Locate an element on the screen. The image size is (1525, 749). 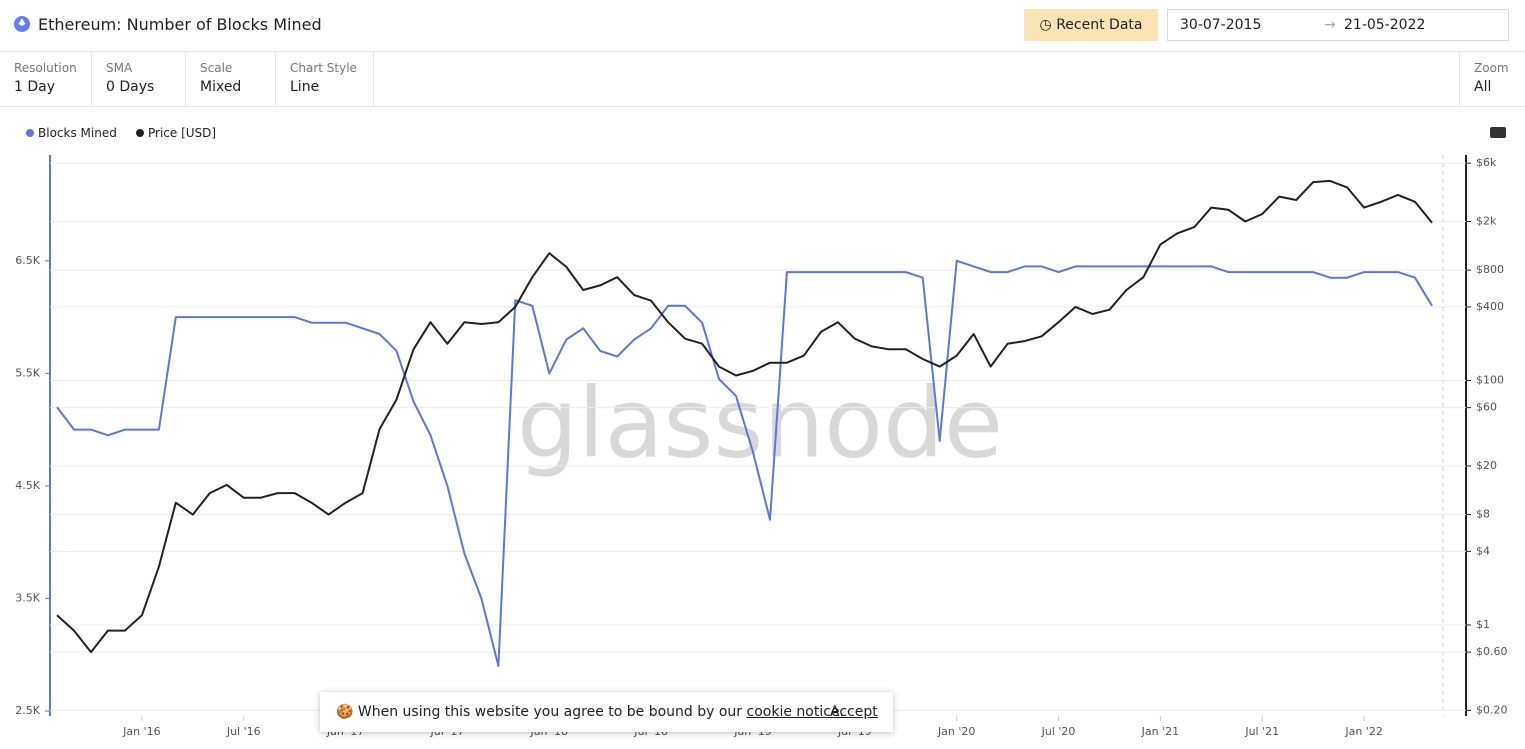
y-tick-label: 3.5K is located at coordinates (27, 597).